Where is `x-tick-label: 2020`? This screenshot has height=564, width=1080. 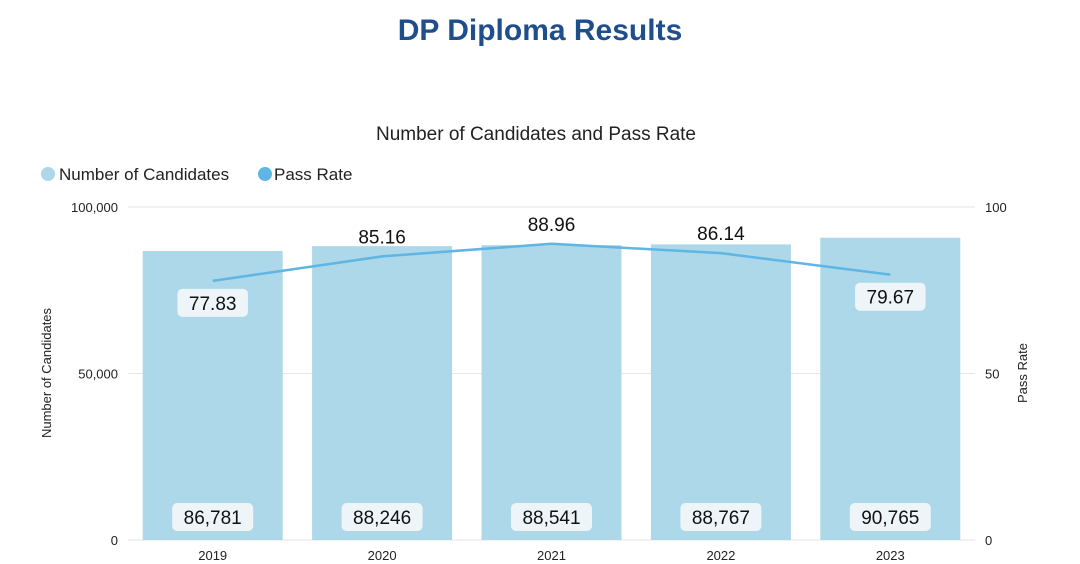 x-tick-label: 2020 is located at coordinates (382, 555).